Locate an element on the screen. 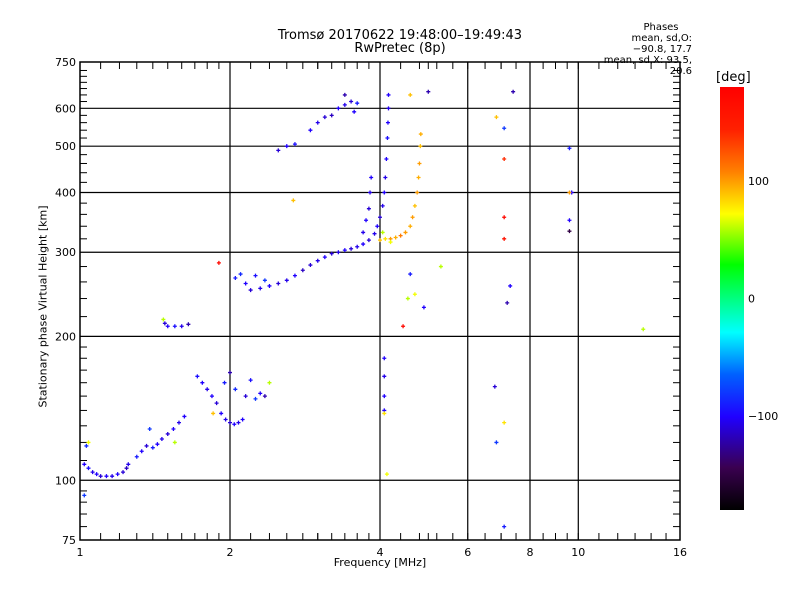 The width and height of the screenshot is (800, 600). x-tick-label: 4 is located at coordinates (380, 552).